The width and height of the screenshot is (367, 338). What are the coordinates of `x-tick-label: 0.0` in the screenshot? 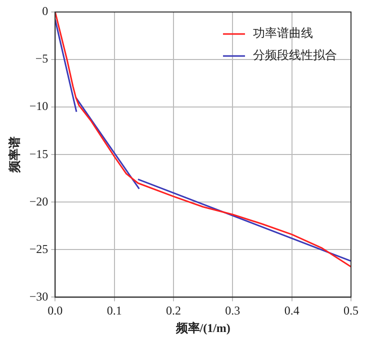 It's located at (55, 311).